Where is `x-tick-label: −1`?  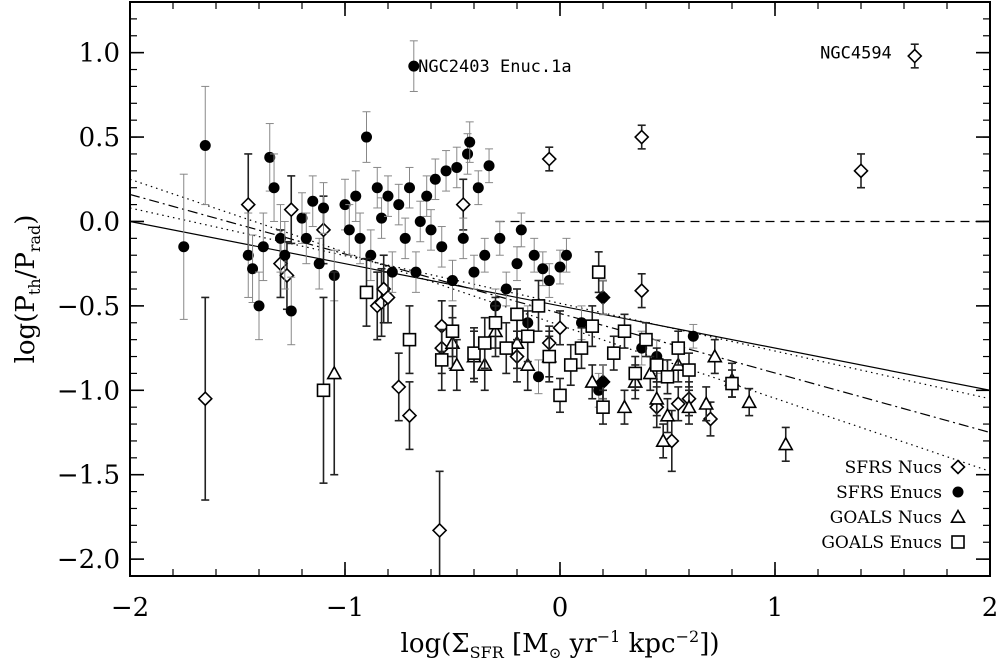 x-tick-label: −1 is located at coordinates (345, 608).